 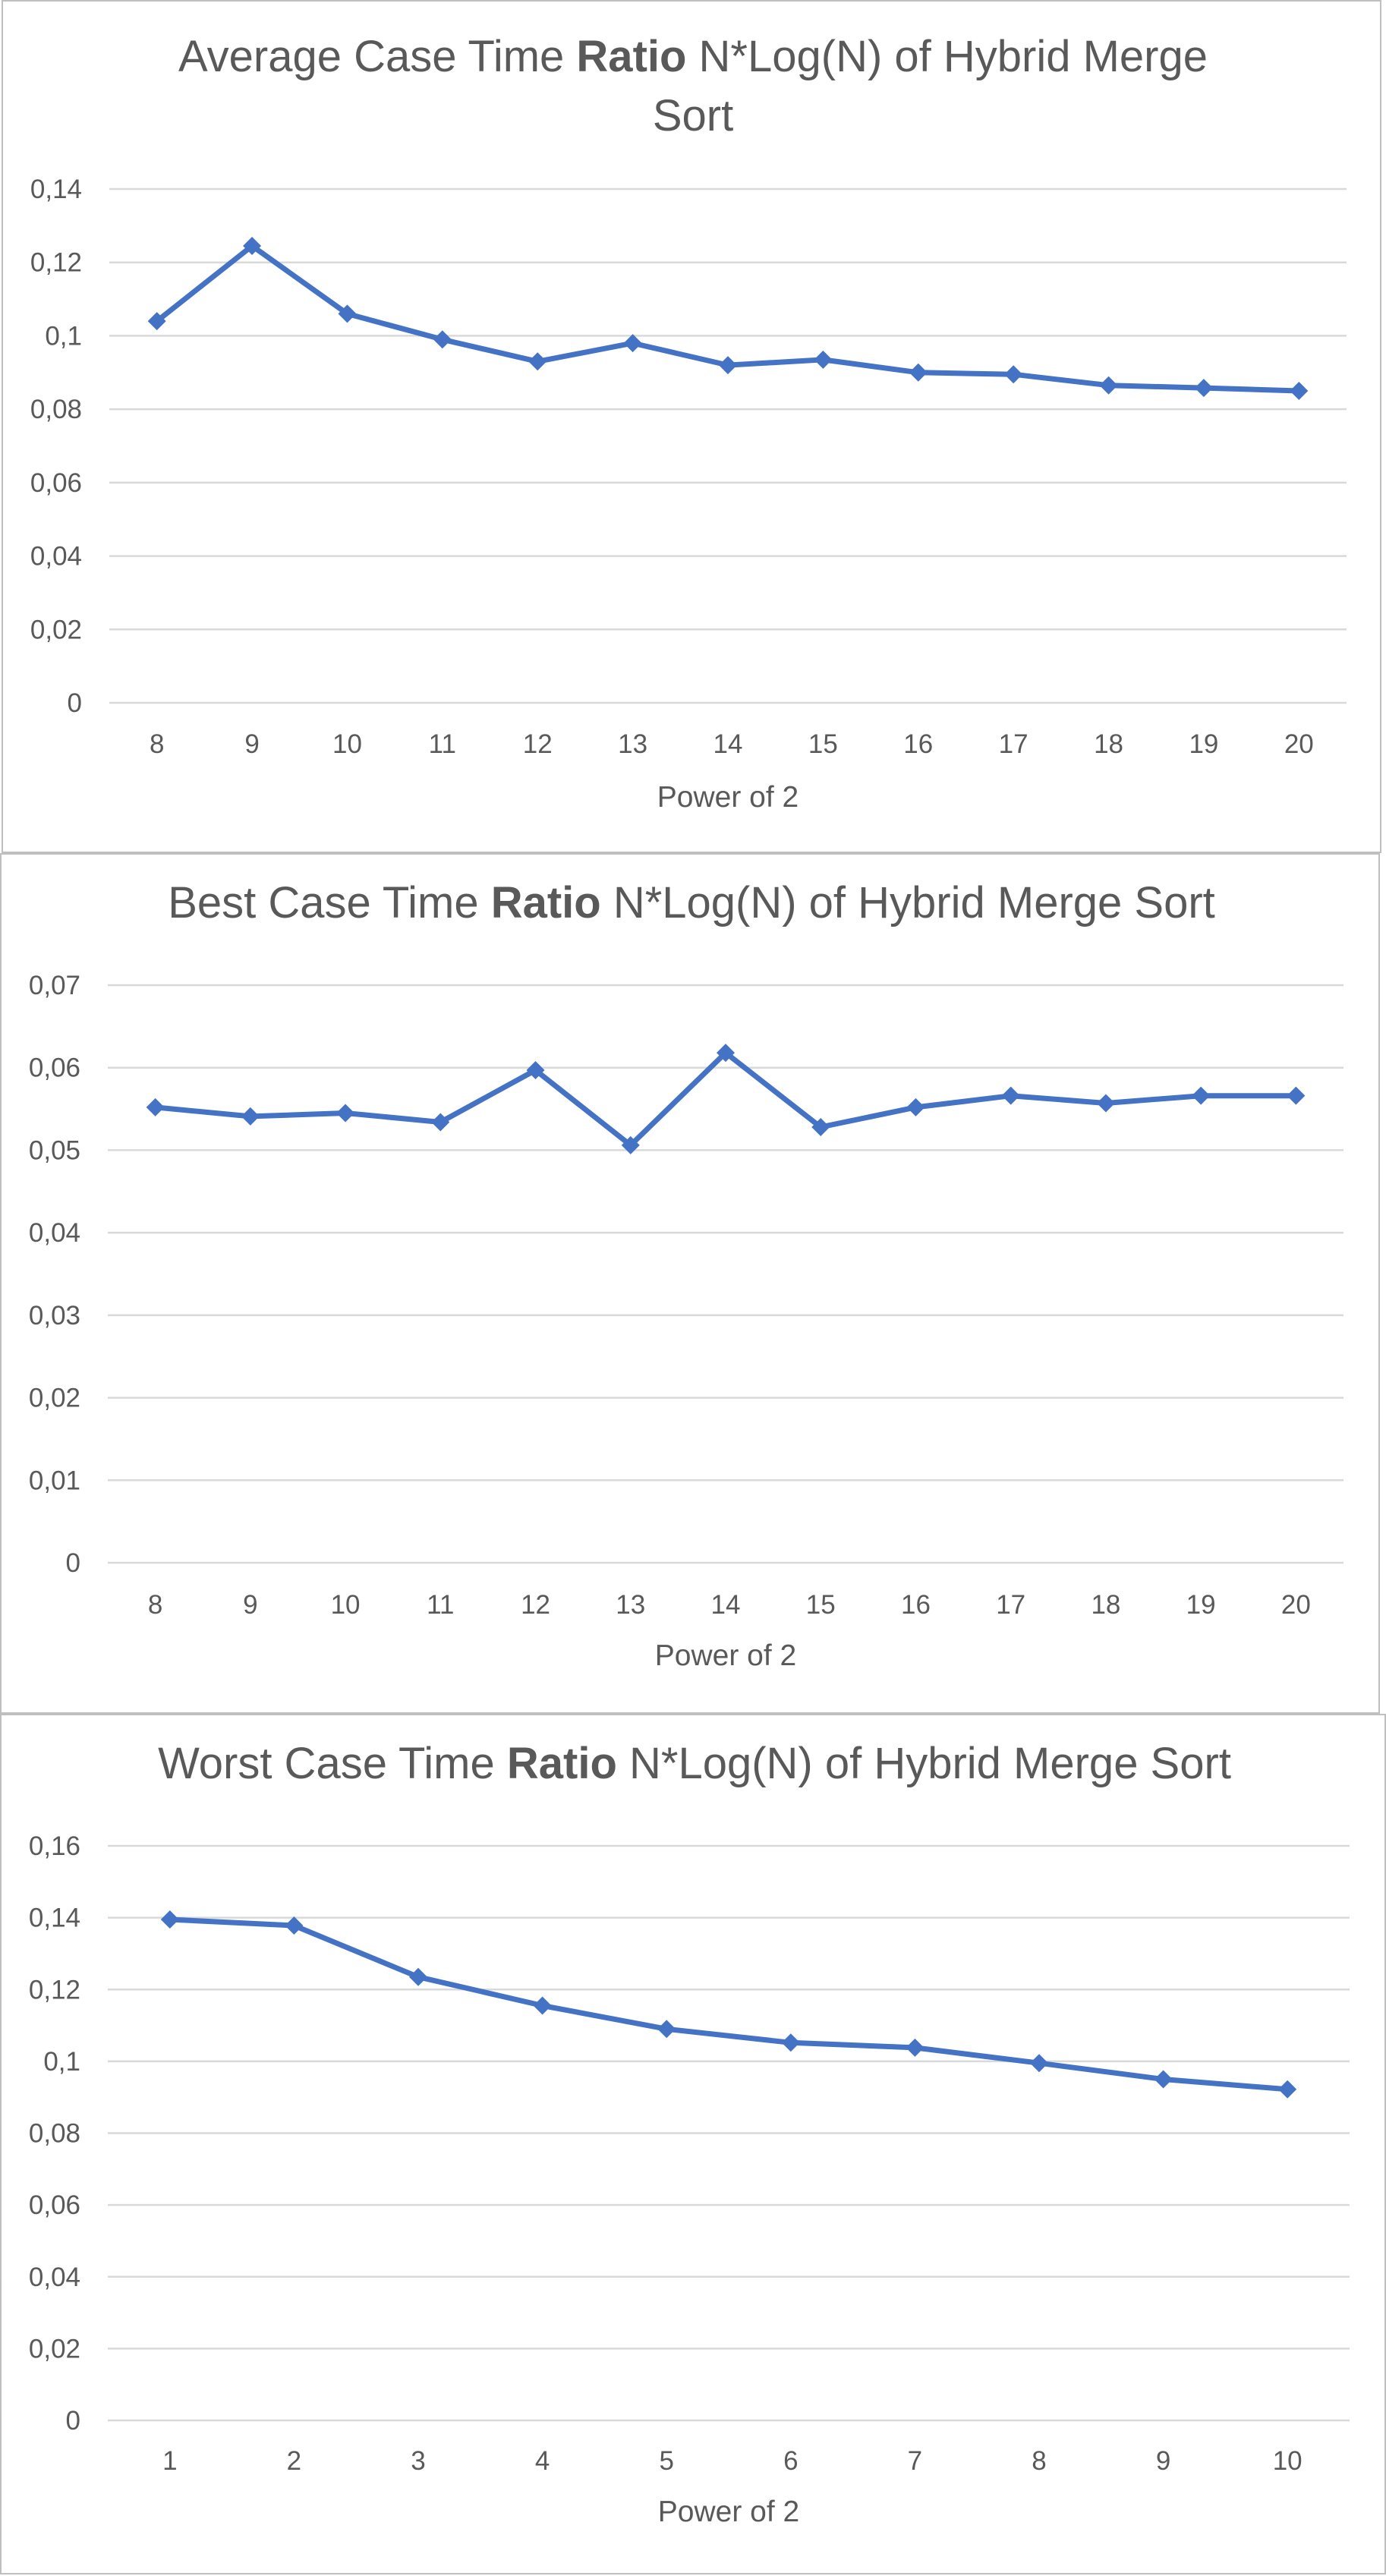 I want to click on x-tick-label: 7, so click(x=915, y=2461).